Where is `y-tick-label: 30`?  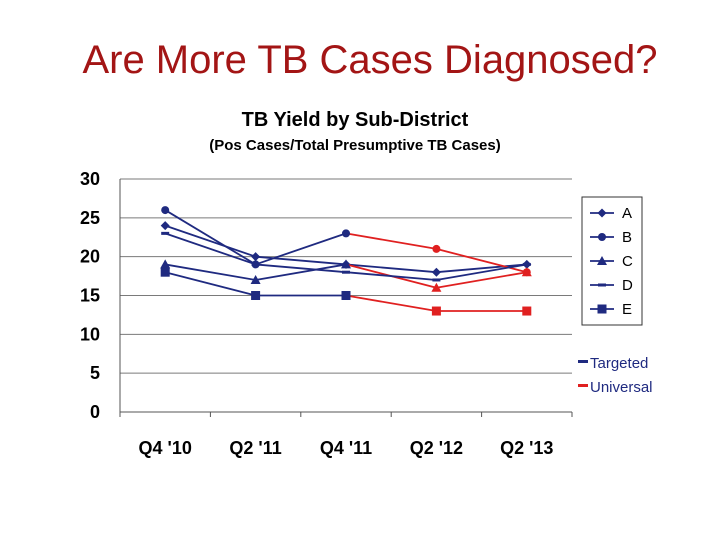
y-tick-label: 30 is located at coordinates (90, 179).